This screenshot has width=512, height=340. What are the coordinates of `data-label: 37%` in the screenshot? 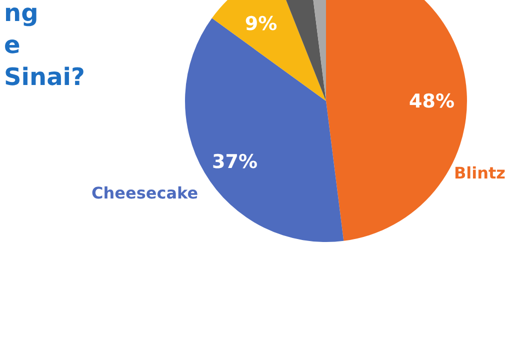 It's located at (235, 161).